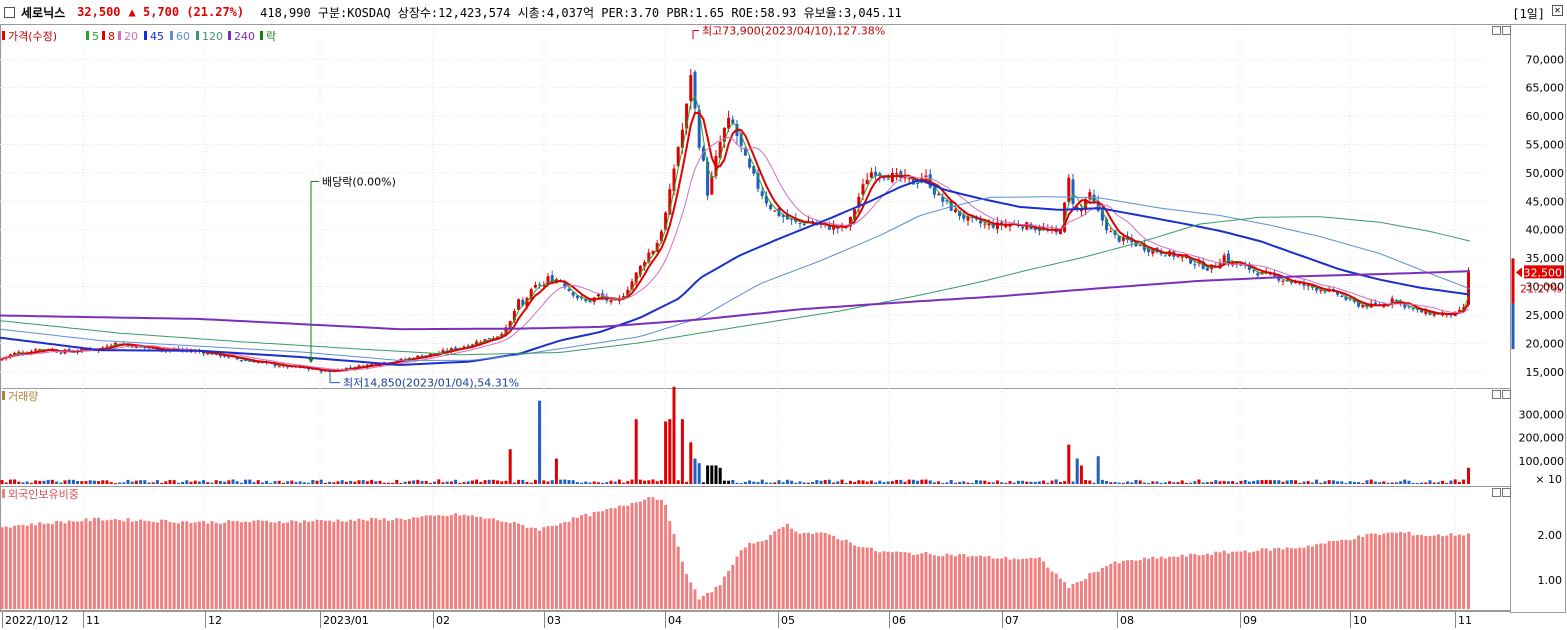  What do you see at coordinates (735, 435) in the screenshot?
I see `volume-pane` at bounding box center [735, 435].